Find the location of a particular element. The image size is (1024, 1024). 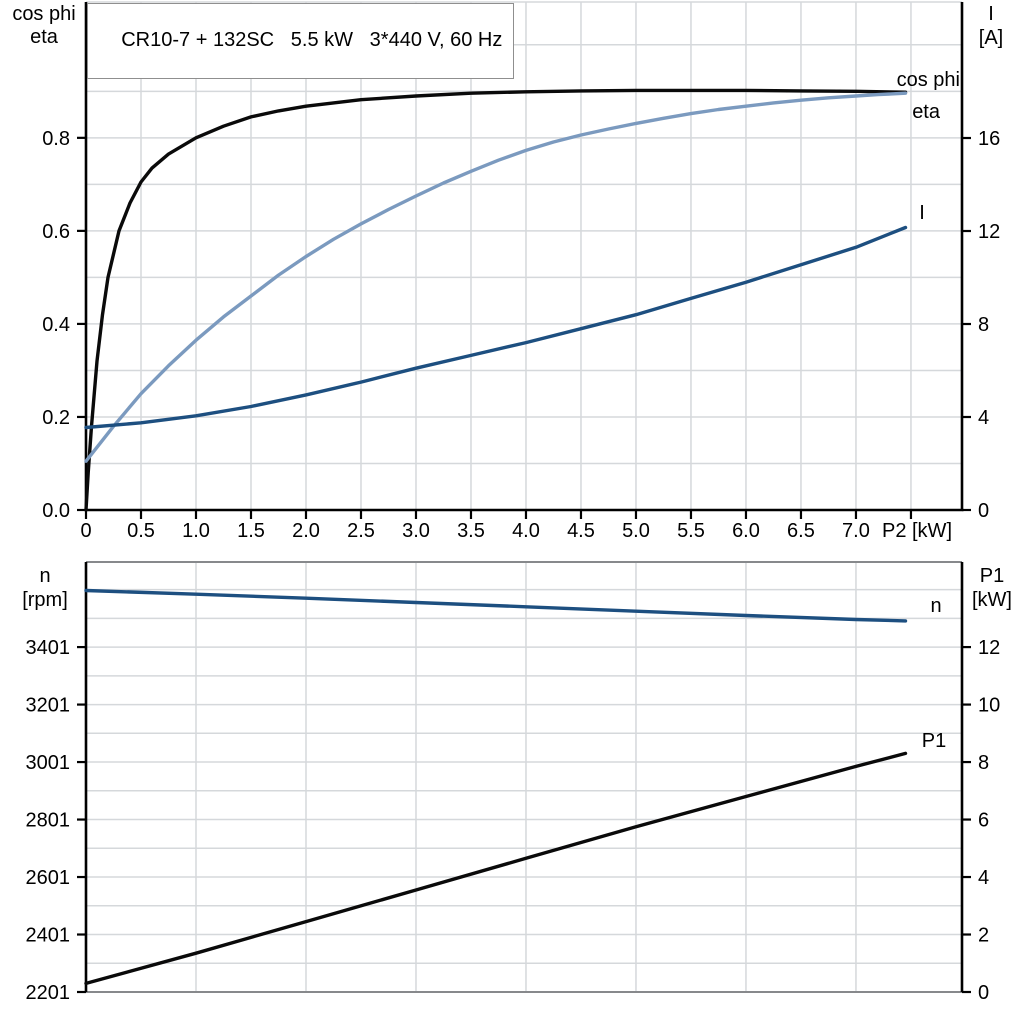

x-tick-label: 2.5 is located at coordinates (361, 531).